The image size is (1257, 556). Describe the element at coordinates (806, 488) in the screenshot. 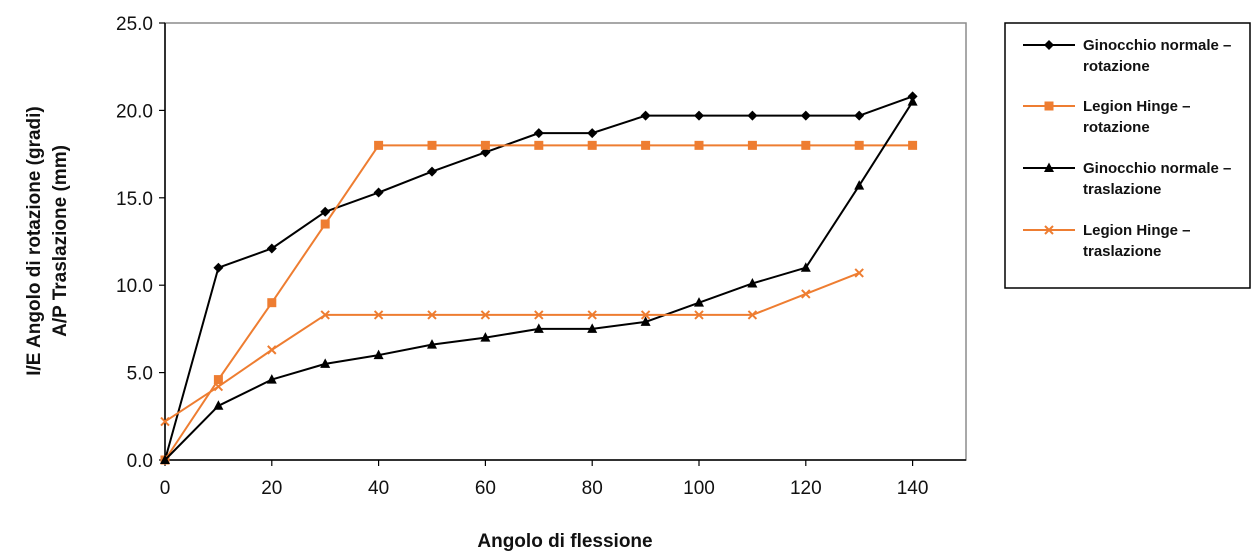

I see `x-tick-label: 120` at that location.